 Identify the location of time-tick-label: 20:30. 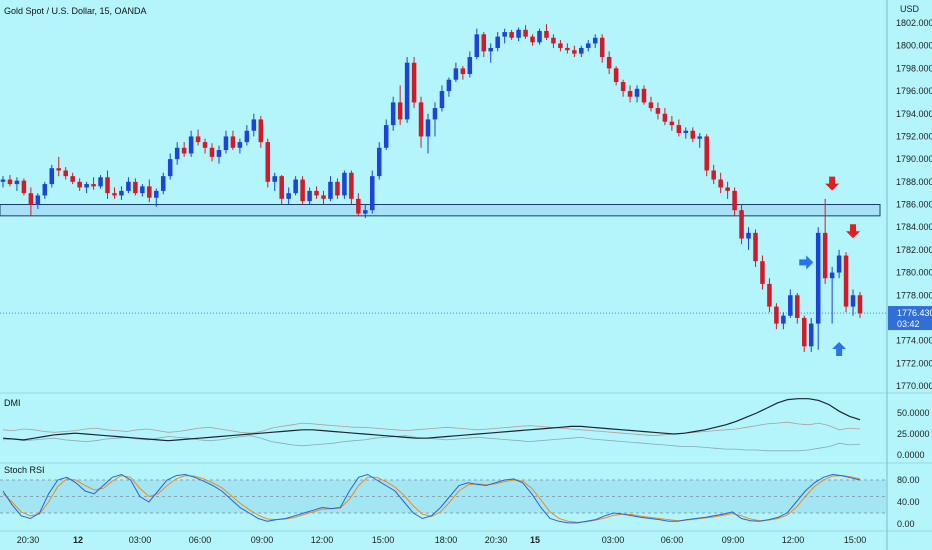
(28, 540).